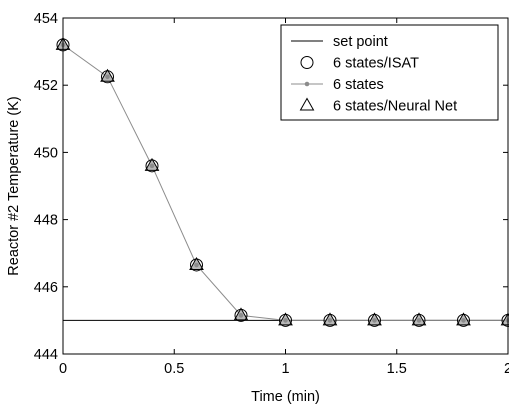 Image resolution: width=509 pixels, height=404 pixels. Describe the element at coordinates (46, 19) in the screenshot. I see `y-tick-label: 454` at that location.